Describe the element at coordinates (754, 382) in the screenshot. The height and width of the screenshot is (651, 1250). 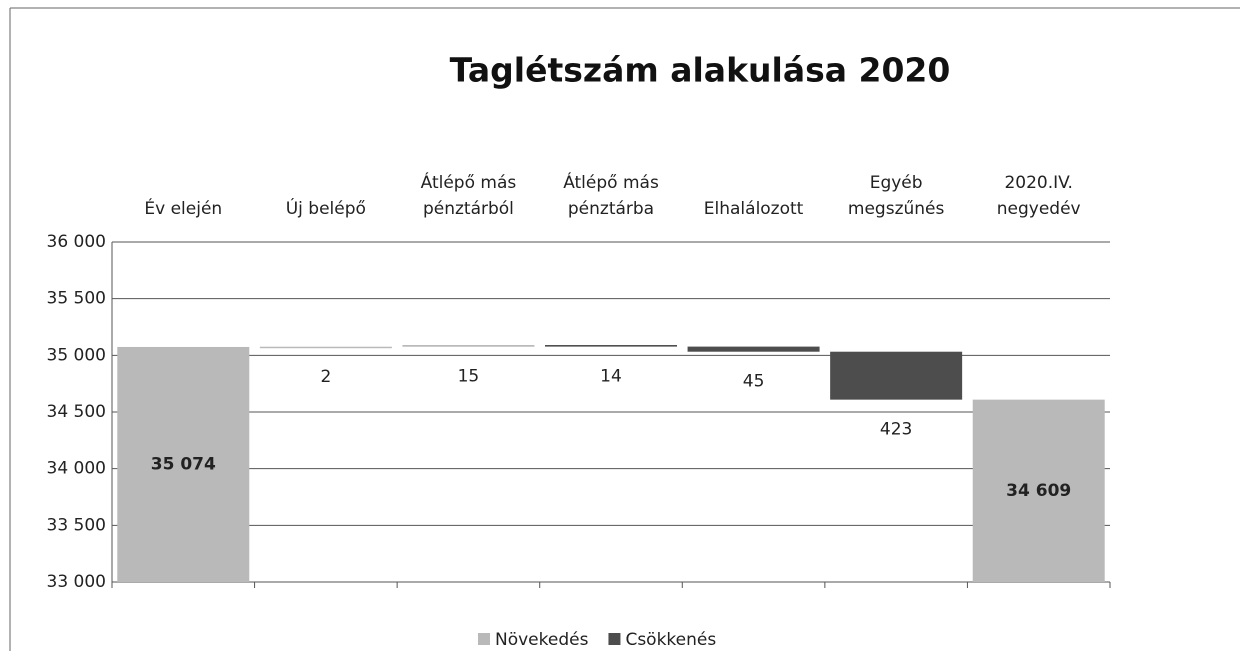
I see `value-label: 45` at that location.